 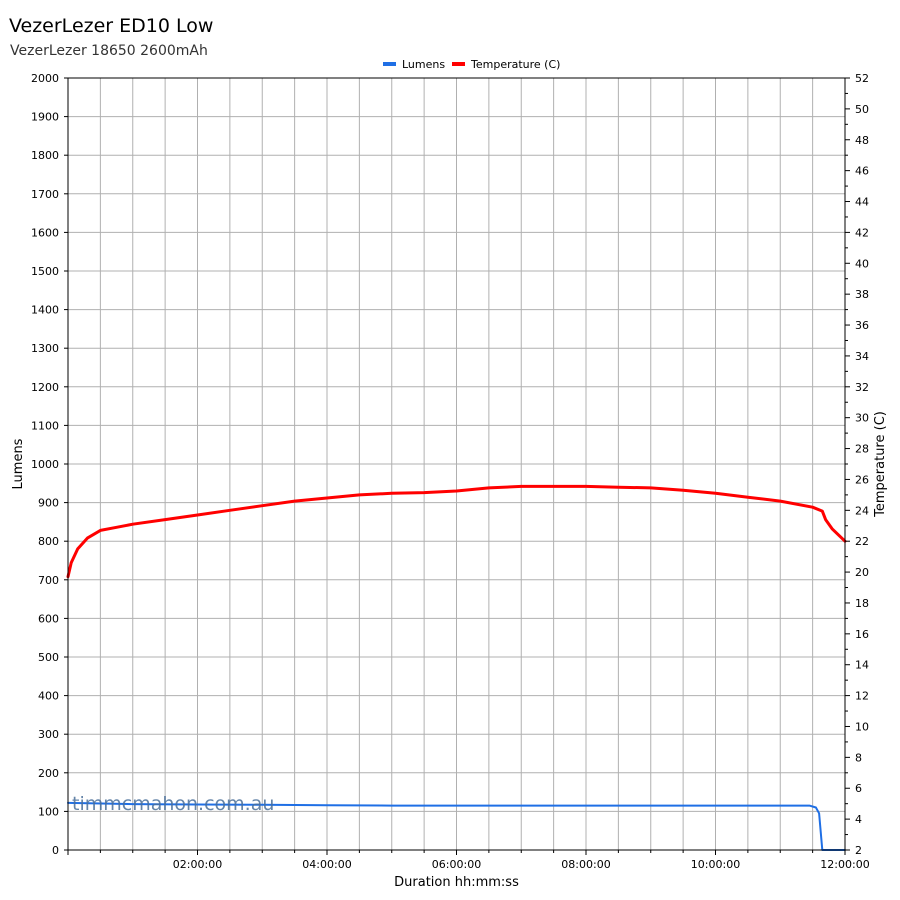 What do you see at coordinates (862, 726) in the screenshot?
I see `right-axis-tick-label: 10` at bounding box center [862, 726].